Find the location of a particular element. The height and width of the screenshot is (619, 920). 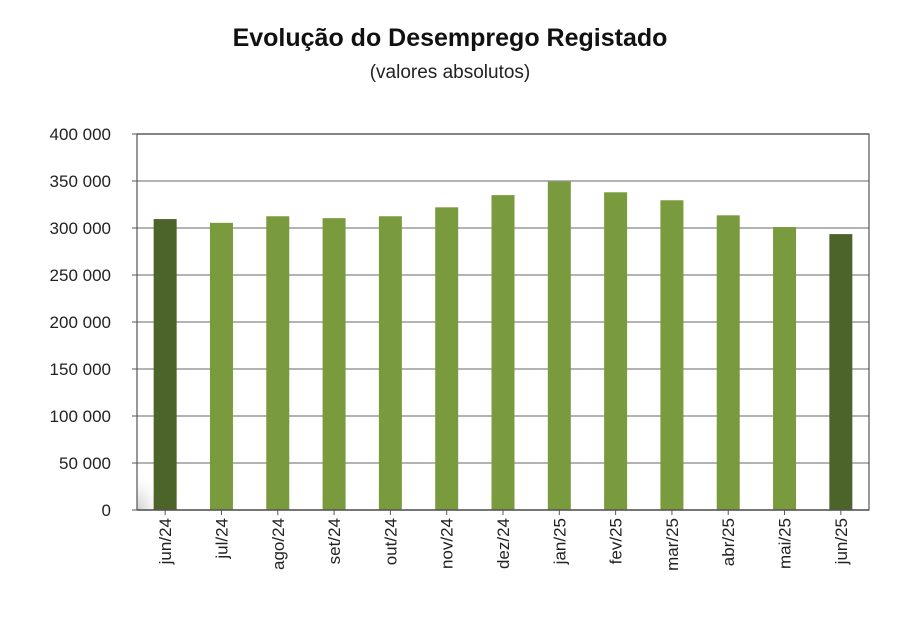

x-tick-label: ago/24 is located at coordinates (278, 544).